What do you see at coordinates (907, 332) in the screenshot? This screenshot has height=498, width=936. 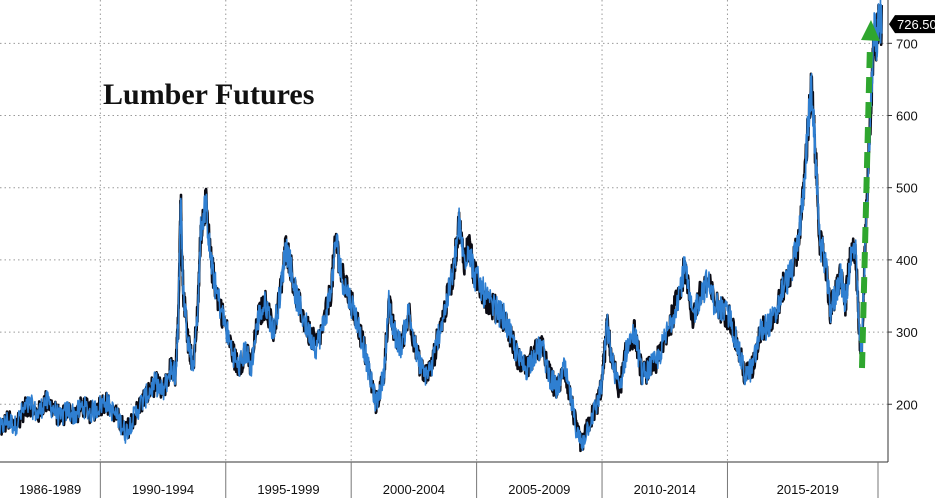 I see `y-tick-label: 300` at bounding box center [907, 332].